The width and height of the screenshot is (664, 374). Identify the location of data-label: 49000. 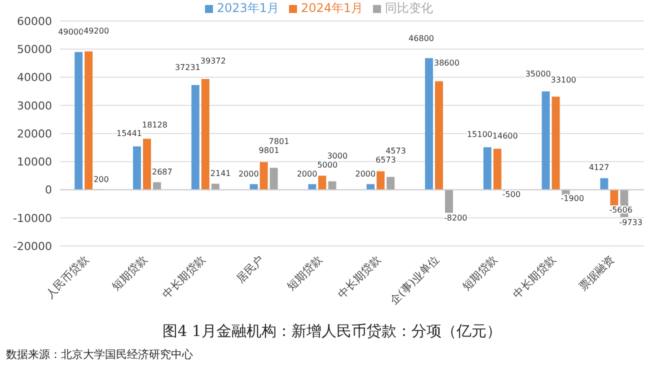
(71, 31).